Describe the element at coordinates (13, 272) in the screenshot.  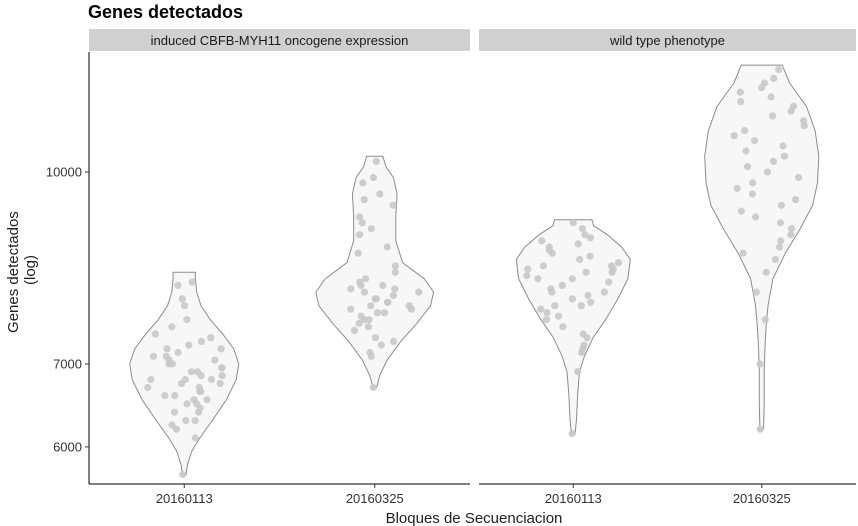
I see `y-axis-title-line: Genes detectados` at that location.